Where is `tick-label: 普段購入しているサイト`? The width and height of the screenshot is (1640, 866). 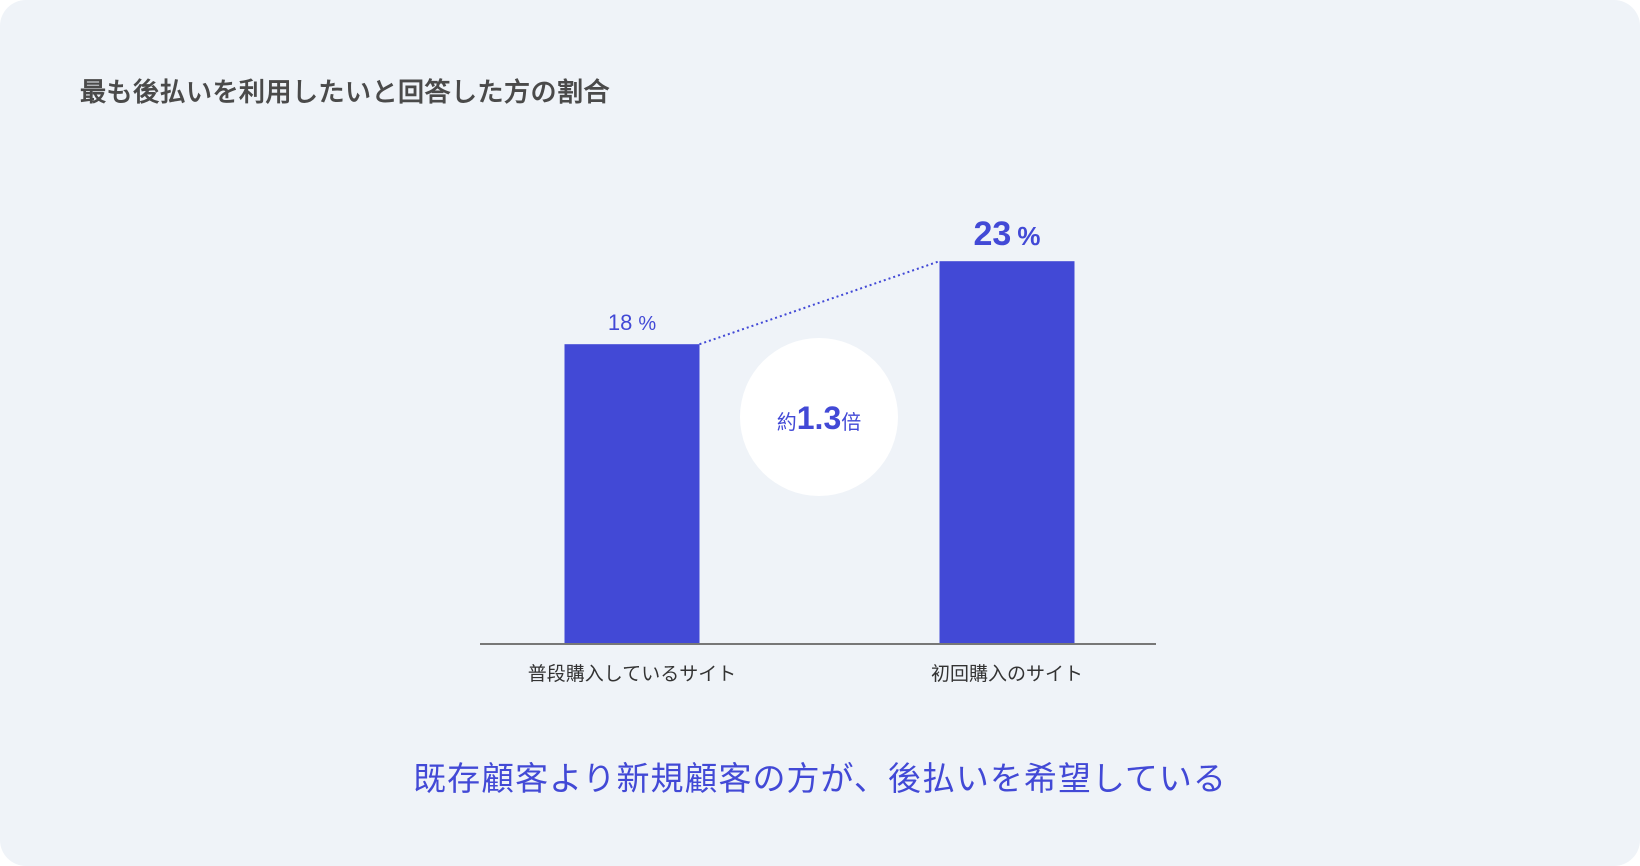
tick-label: 普段購入しているサイト is located at coordinates (632, 674).